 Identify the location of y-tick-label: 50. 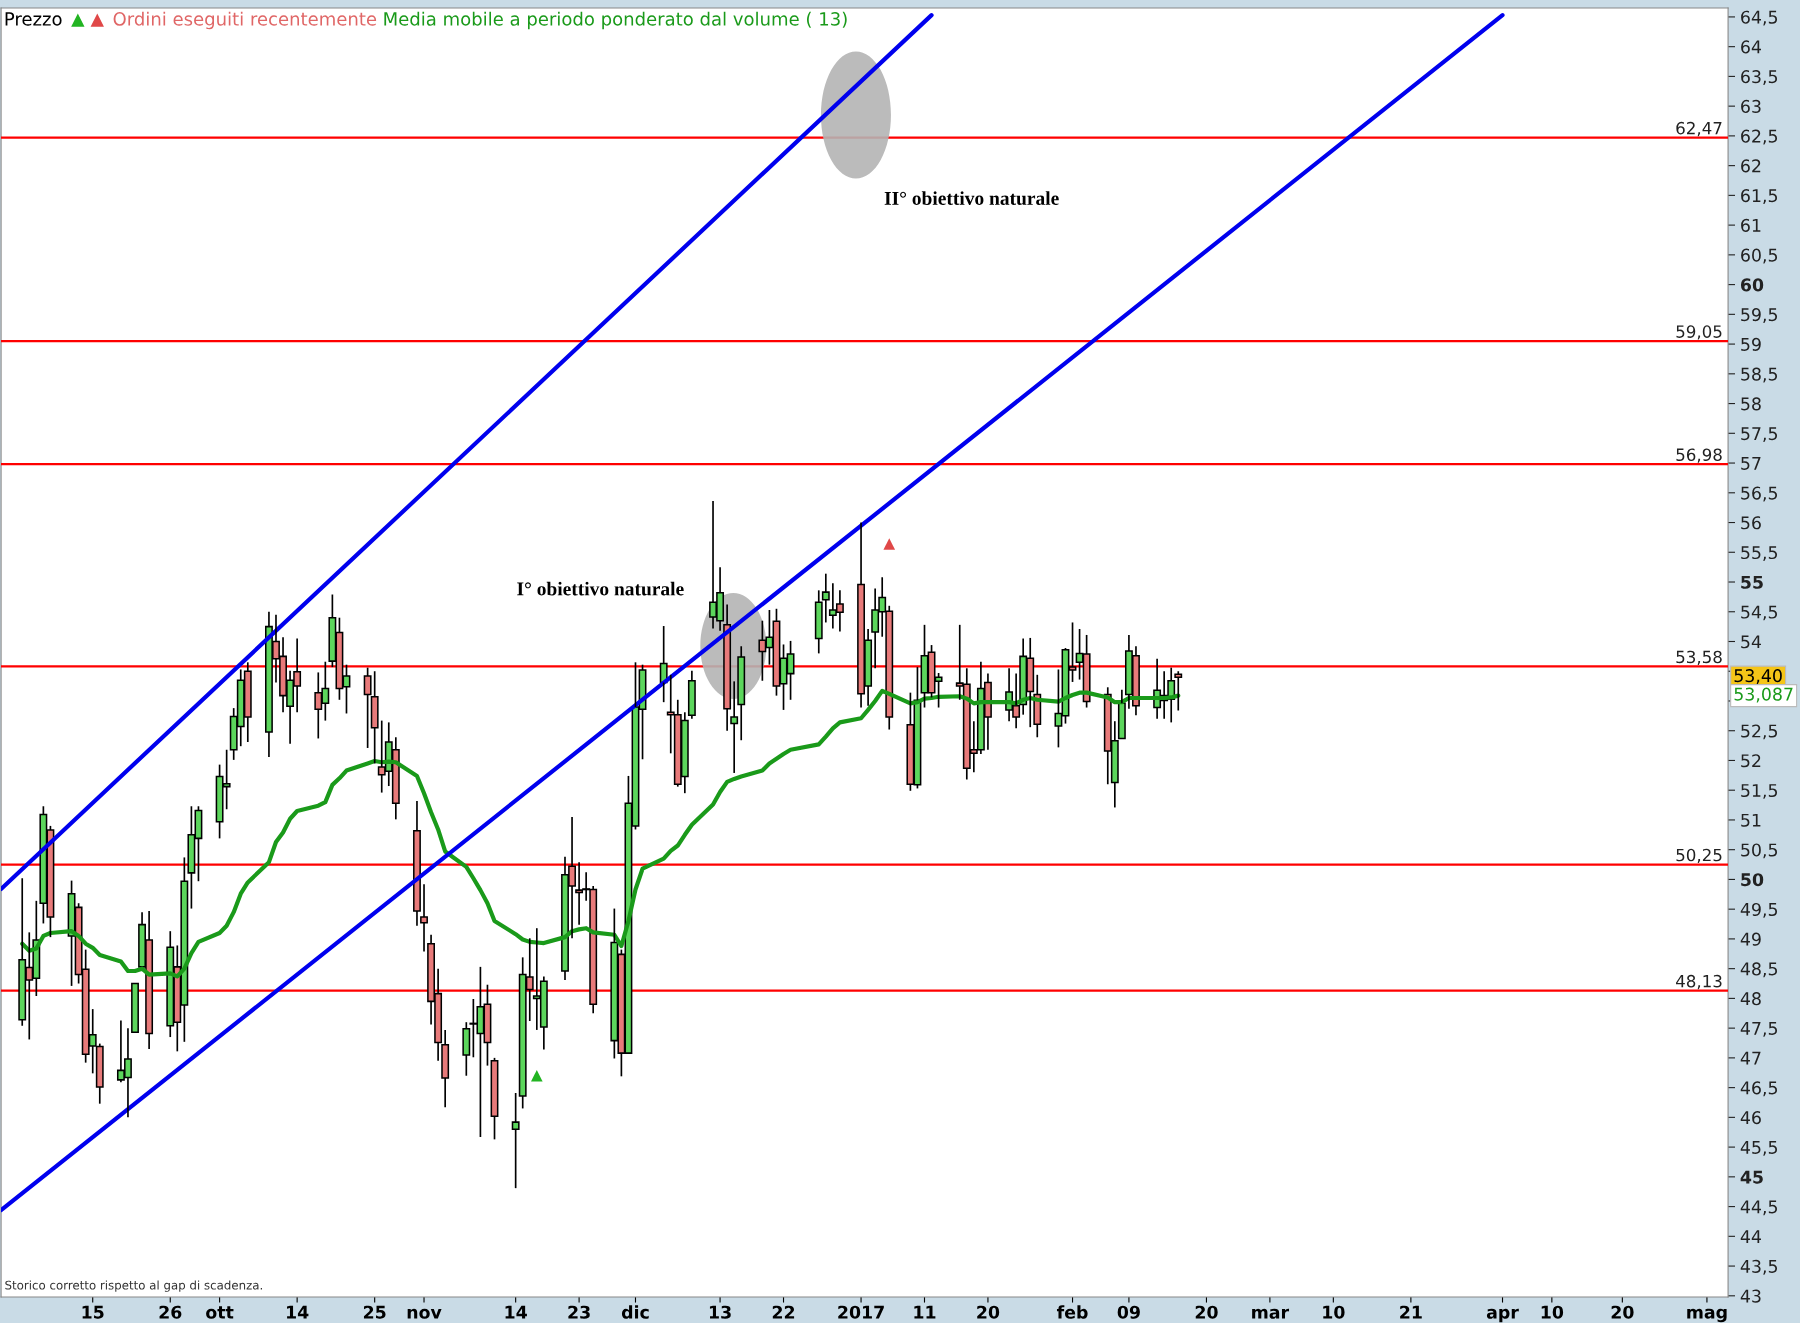
(1752, 880).